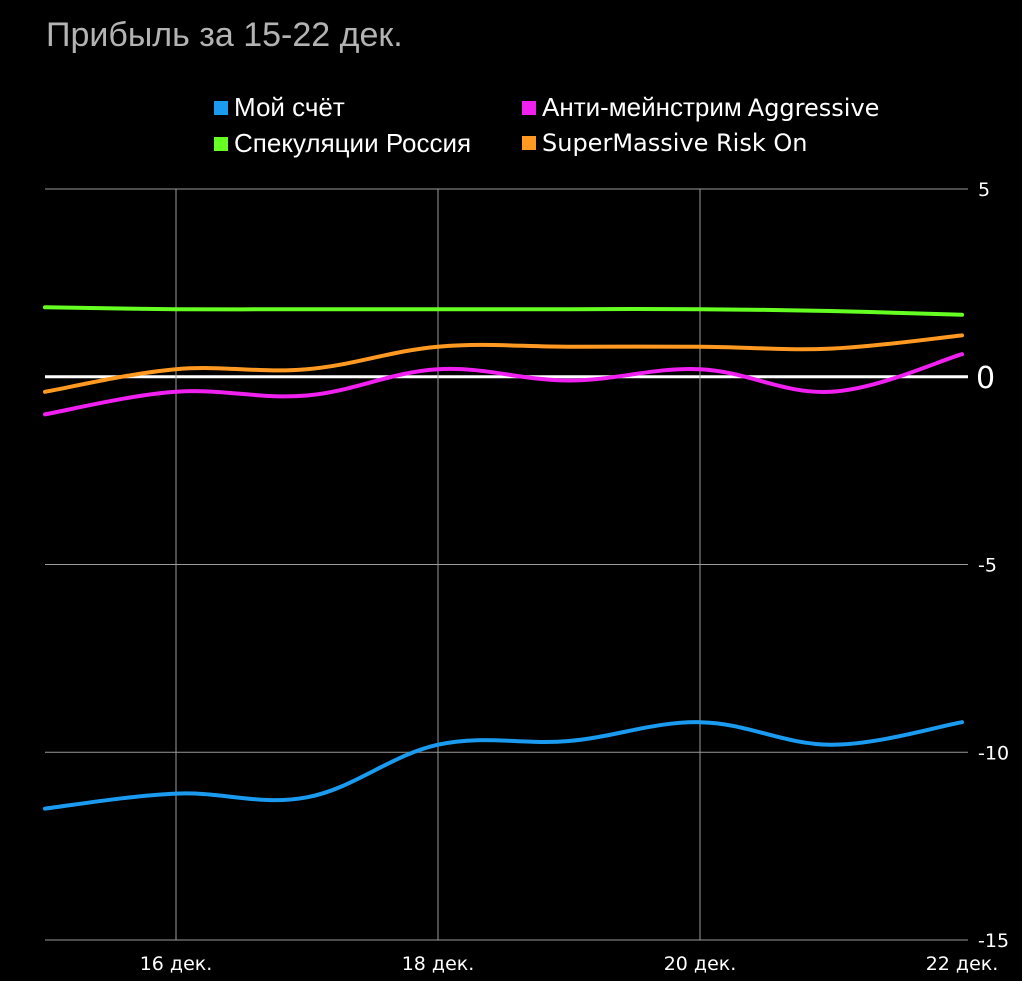 This screenshot has width=1022, height=981. I want to click on y-tick-label: 0, so click(985, 378).